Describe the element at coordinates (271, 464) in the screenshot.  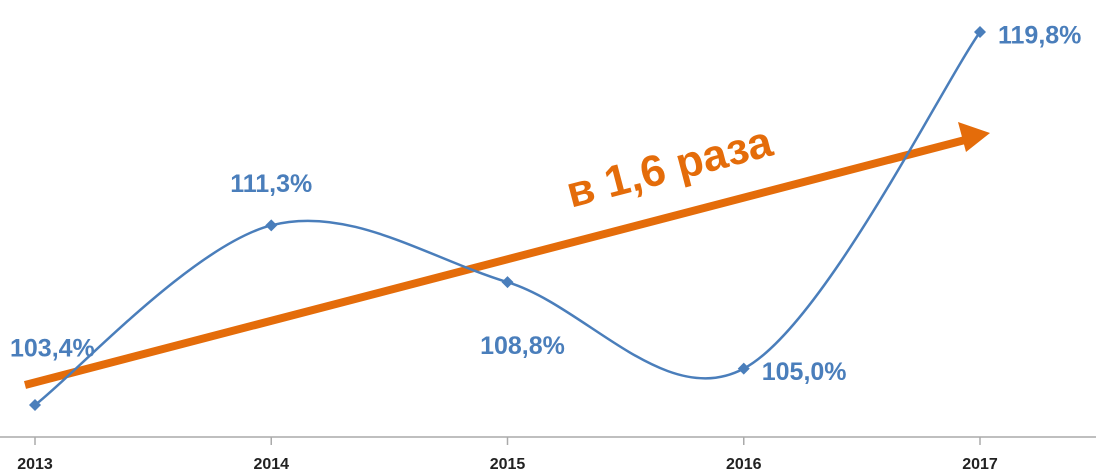
I see `x-tick-label: 2014` at that location.